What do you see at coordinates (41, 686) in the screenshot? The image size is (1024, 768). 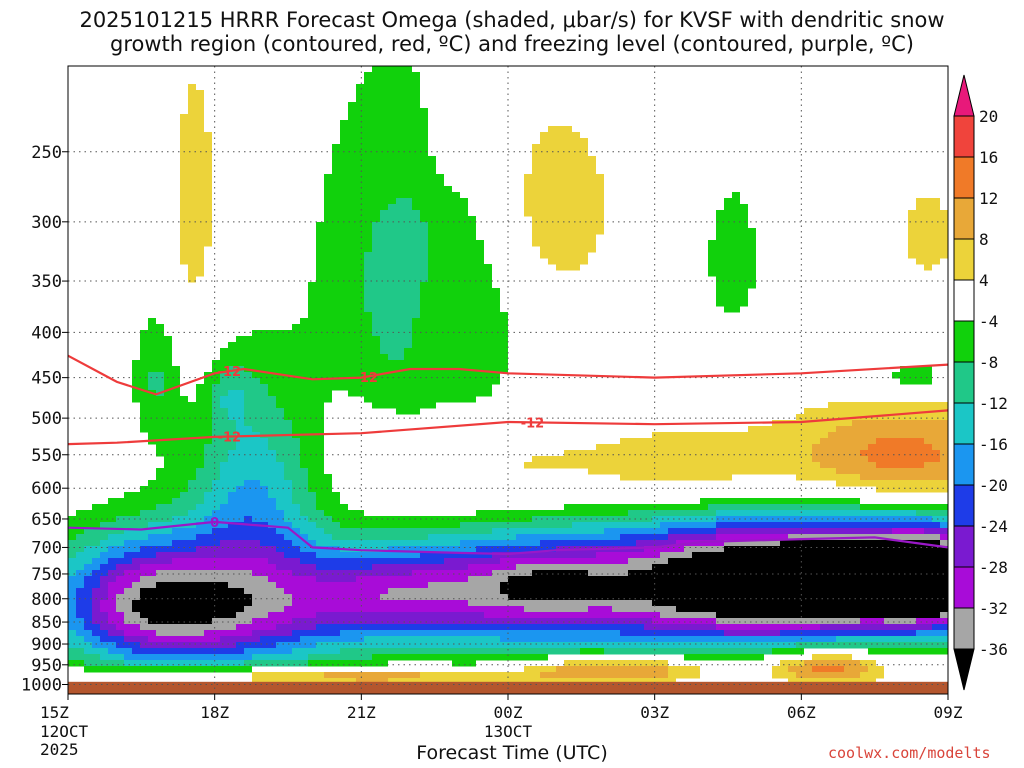 I see `y-tick-label: 1000` at bounding box center [41, 686].